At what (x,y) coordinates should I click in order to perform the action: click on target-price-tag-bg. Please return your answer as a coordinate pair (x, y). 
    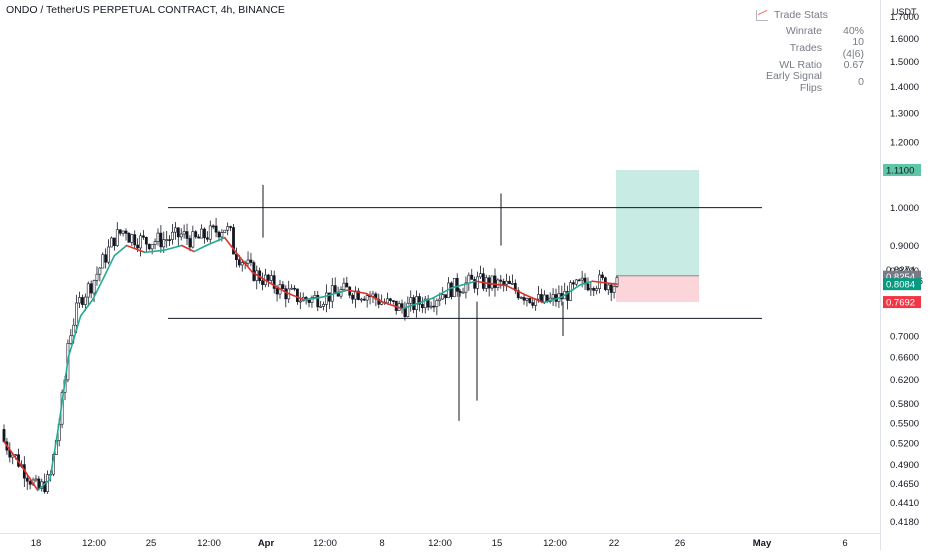
    Looking at the image, I should click on (902, 170).